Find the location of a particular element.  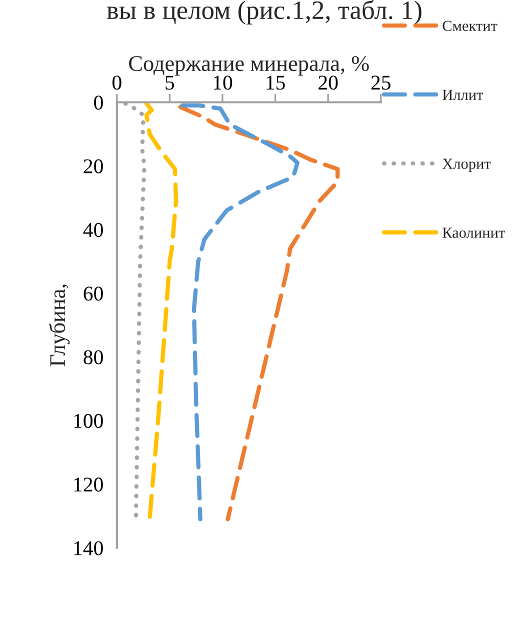

y-tick-label: 20 is located at coordinates (93, 166).